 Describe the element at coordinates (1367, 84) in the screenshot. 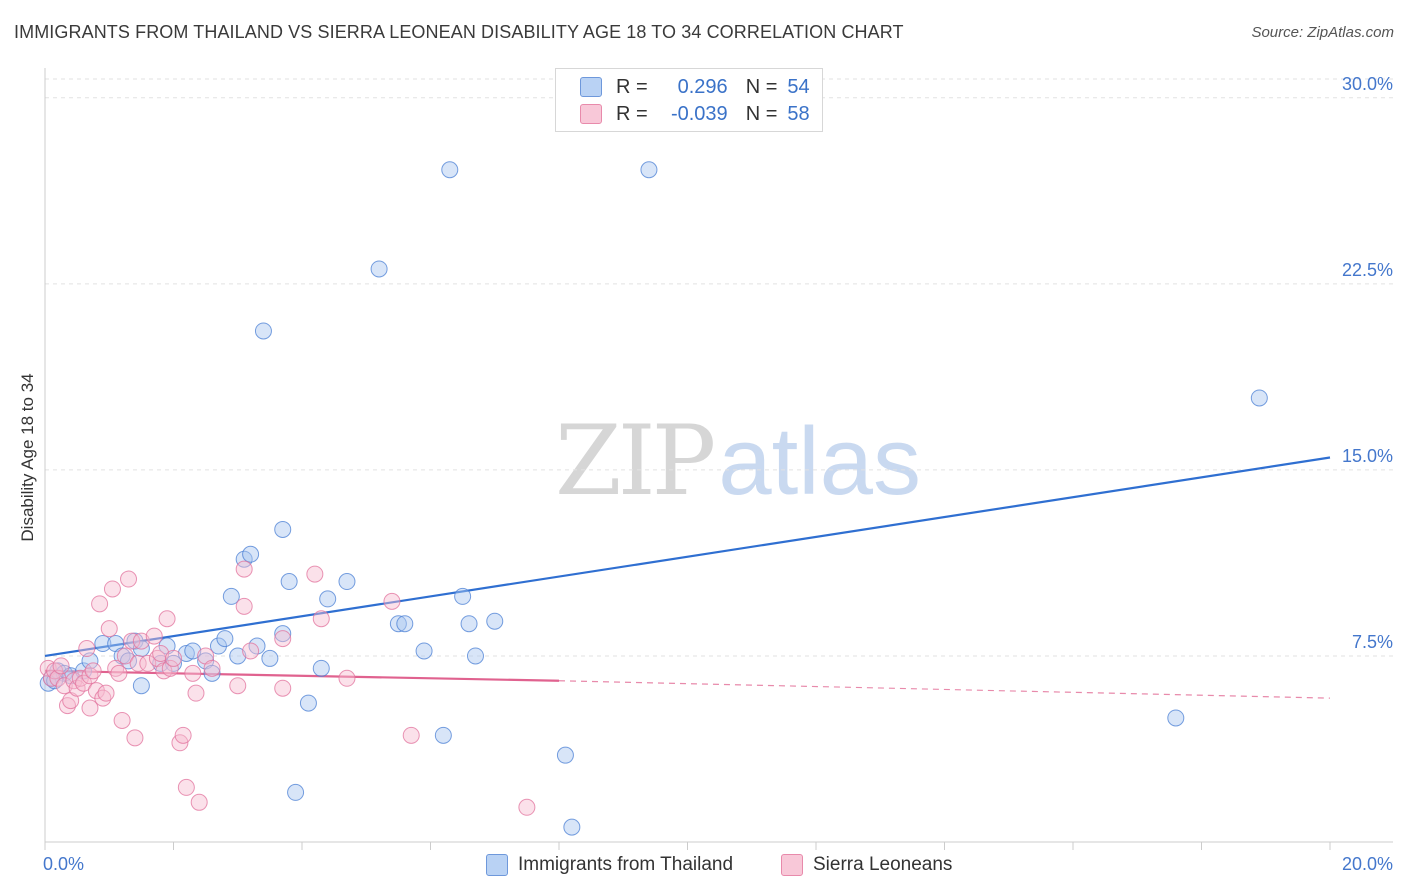

I see `y-tick-label: 30.0%` at that location.